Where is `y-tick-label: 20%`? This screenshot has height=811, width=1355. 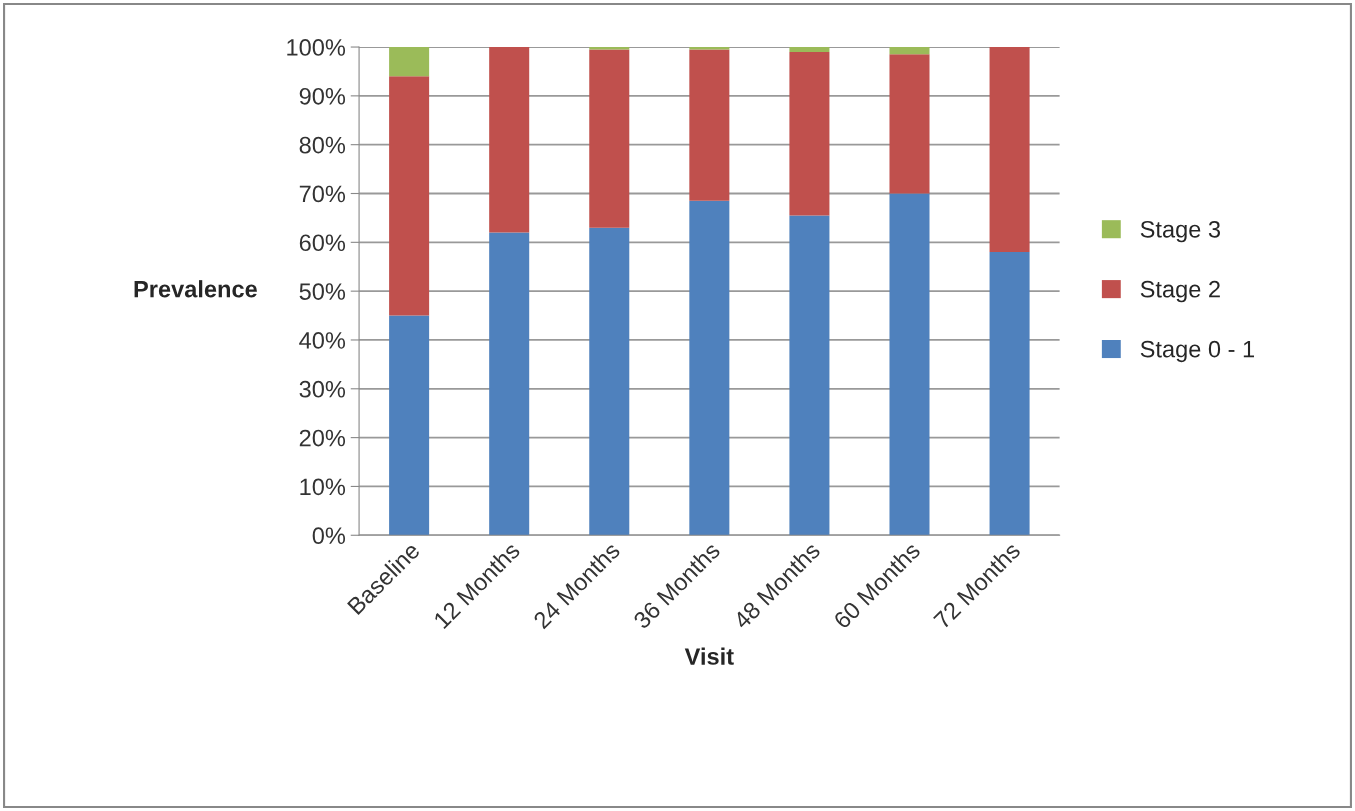 y-tick-label: 20% is located at coordinates (322, 438).